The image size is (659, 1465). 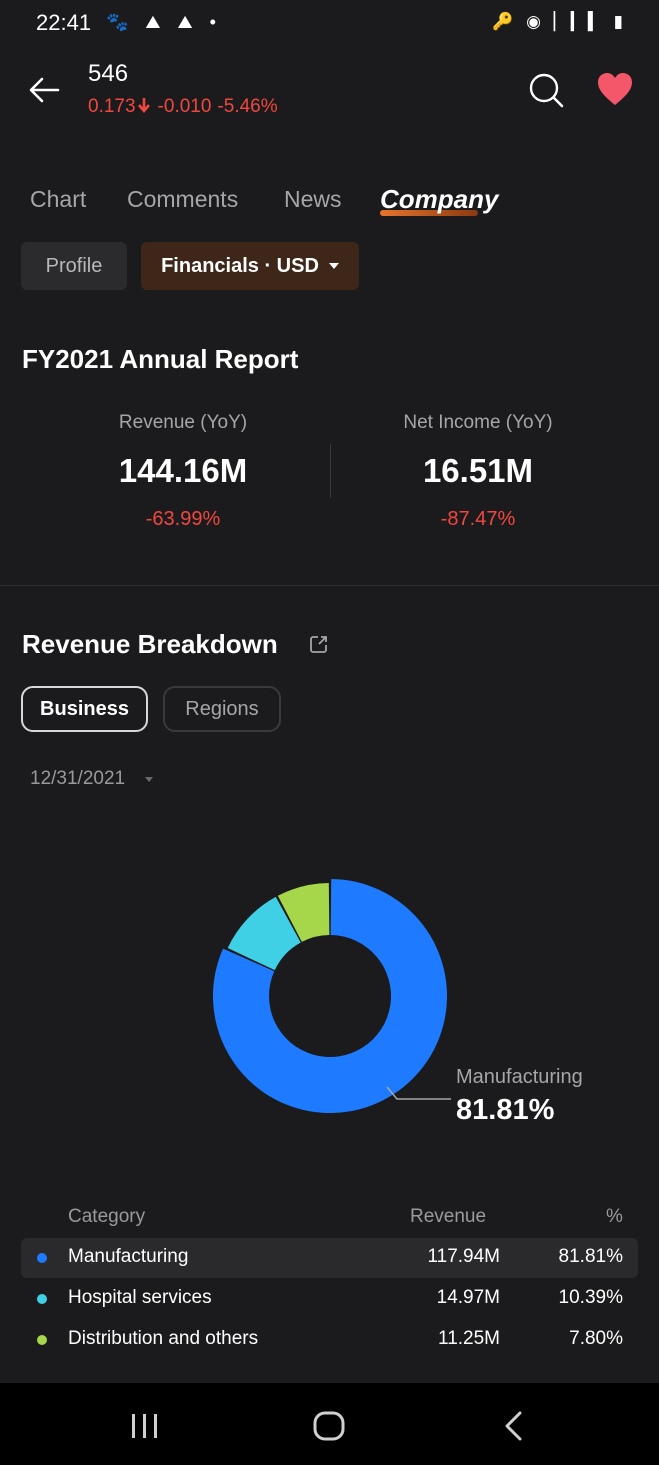 I want to click on column-header-pct: %, so click(x=614, y=1216).